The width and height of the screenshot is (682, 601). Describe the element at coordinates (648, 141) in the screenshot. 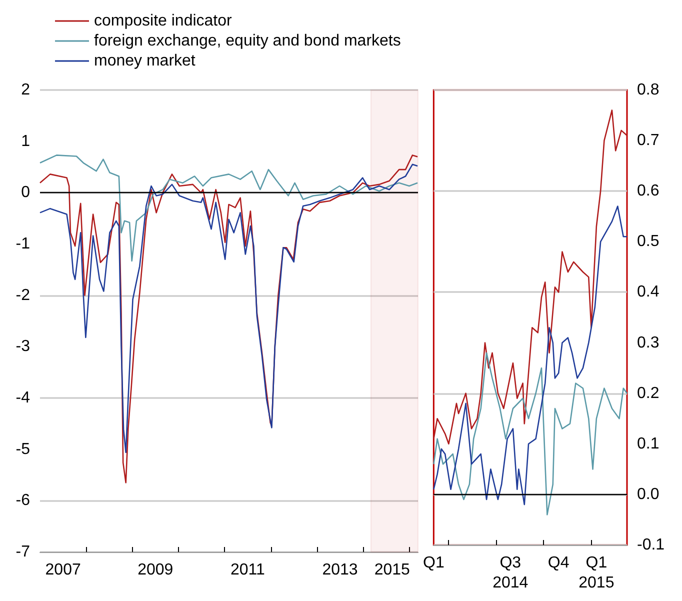

I see `y2-tick-label: 0.7` at that location.